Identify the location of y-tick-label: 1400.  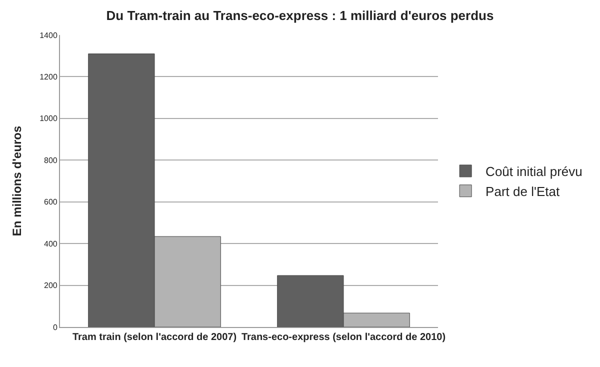
(49, 35).